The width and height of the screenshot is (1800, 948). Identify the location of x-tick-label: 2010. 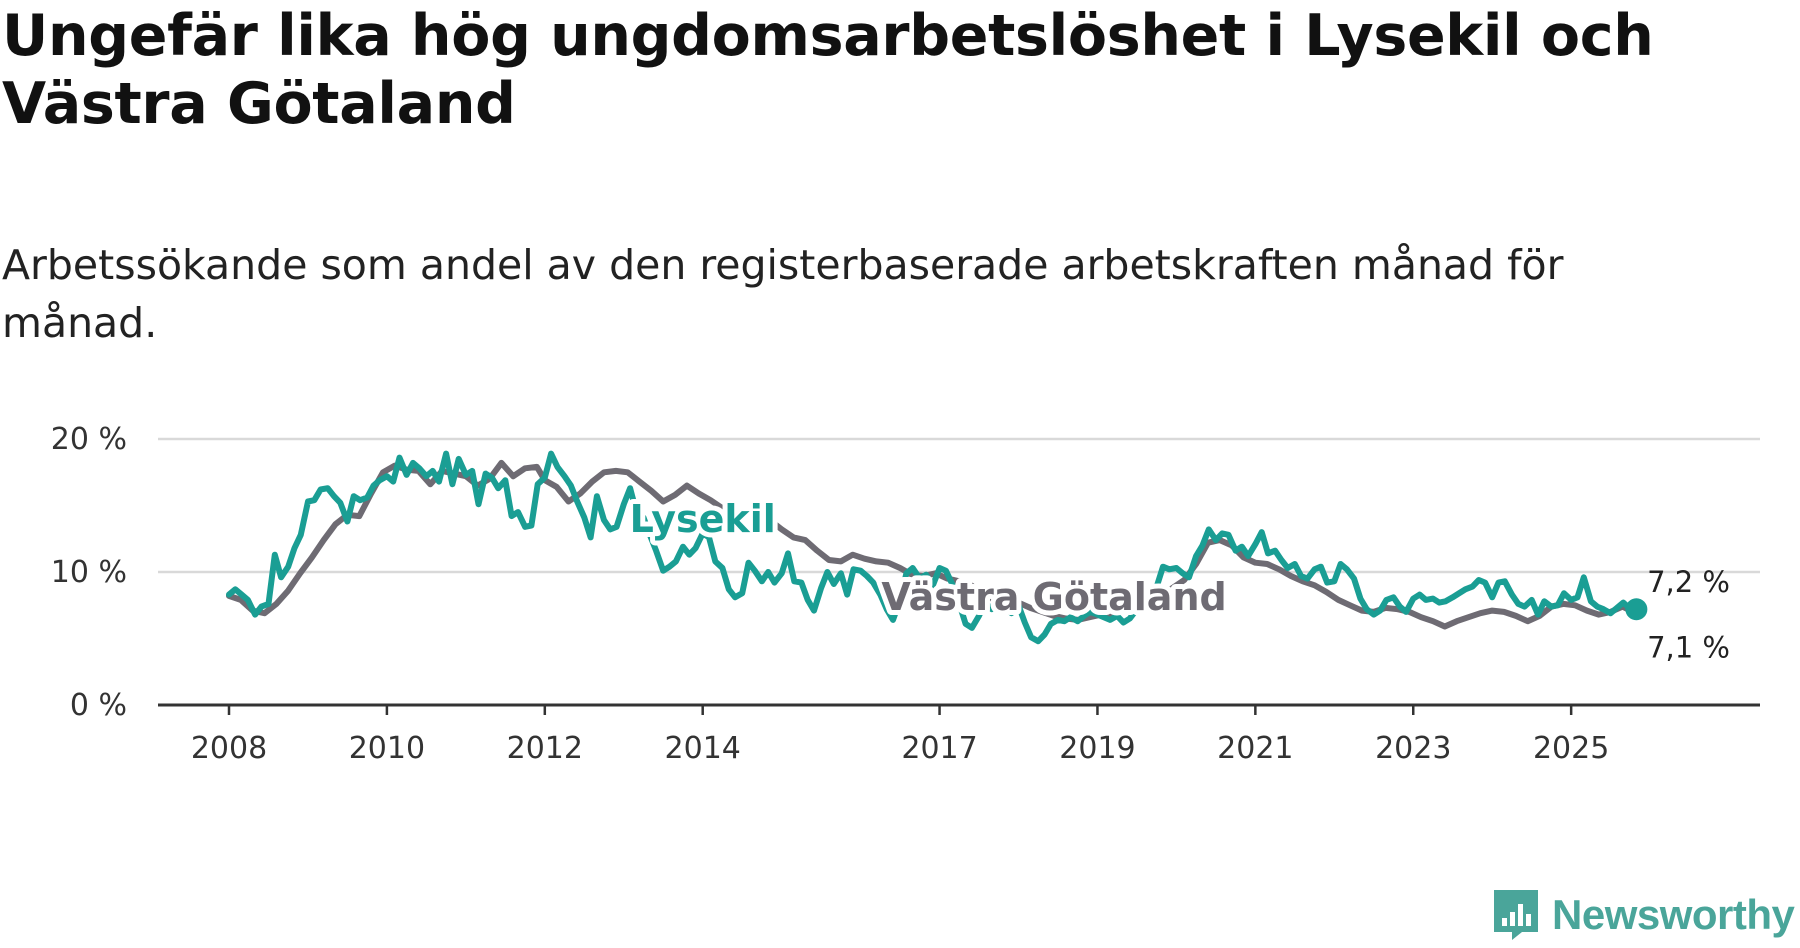
(387, 748).